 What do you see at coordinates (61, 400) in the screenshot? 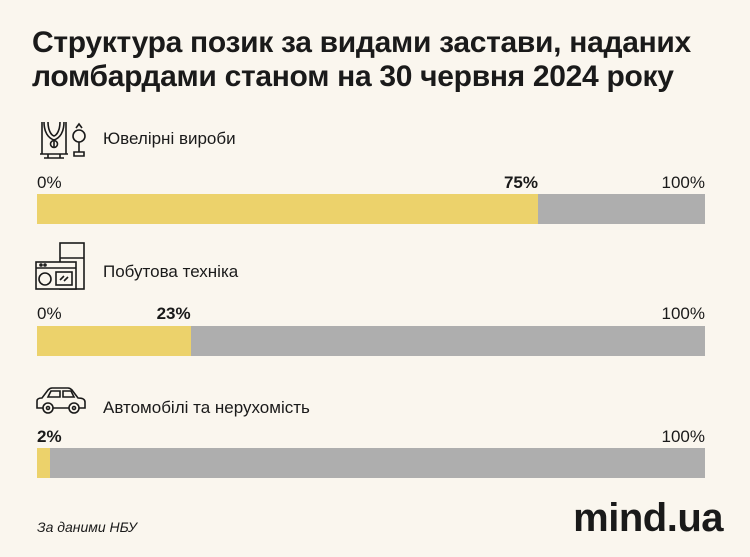
I see `car-icon` at bounding box center [61, 400].